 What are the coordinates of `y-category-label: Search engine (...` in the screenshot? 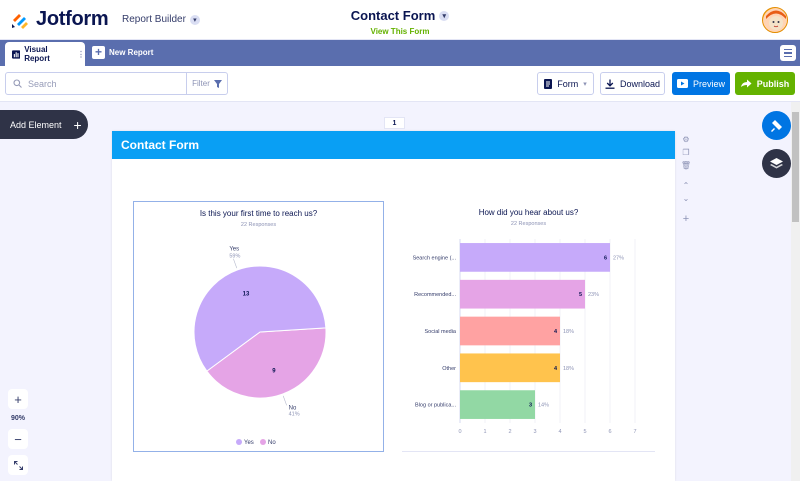 It's located at (435, 258).